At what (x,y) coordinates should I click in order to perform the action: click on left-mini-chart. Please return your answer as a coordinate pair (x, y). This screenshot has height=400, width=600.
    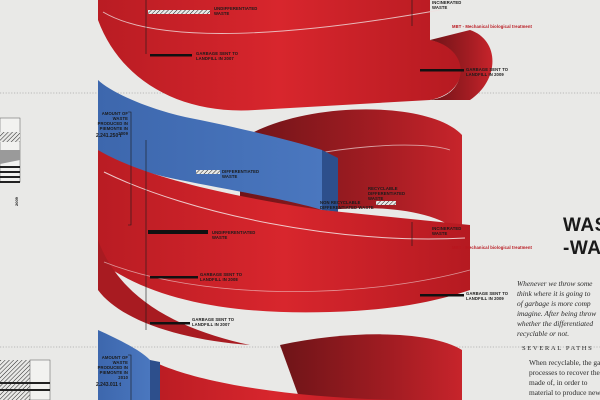
    Looking at the image, I should click on (25, 258).